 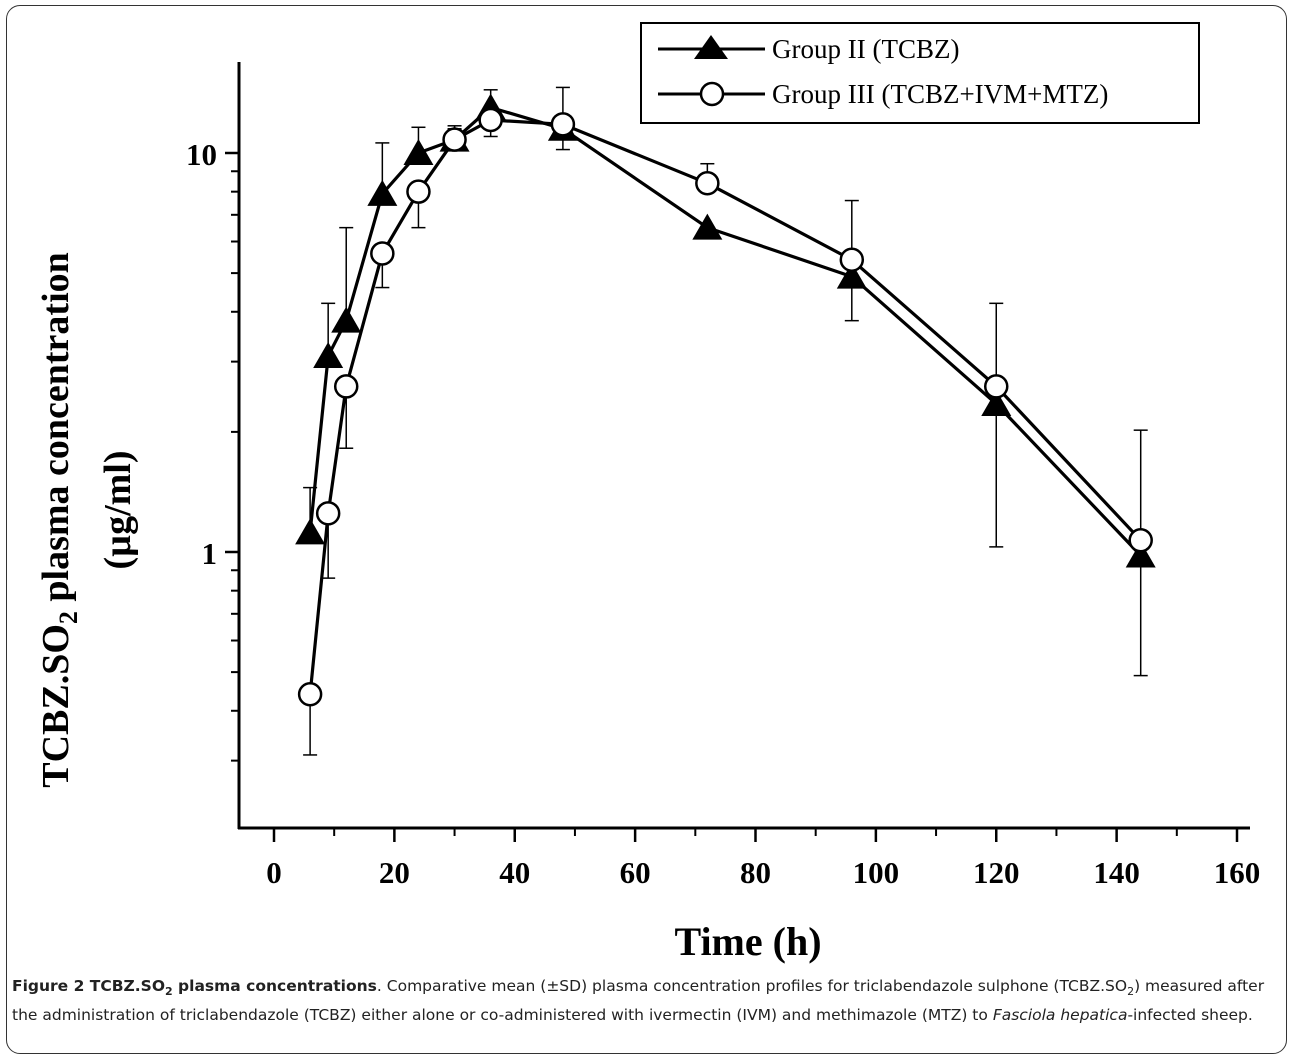 I want to click on legend-label-group2: Group II (TCBZ), so click(x=865, y=49).